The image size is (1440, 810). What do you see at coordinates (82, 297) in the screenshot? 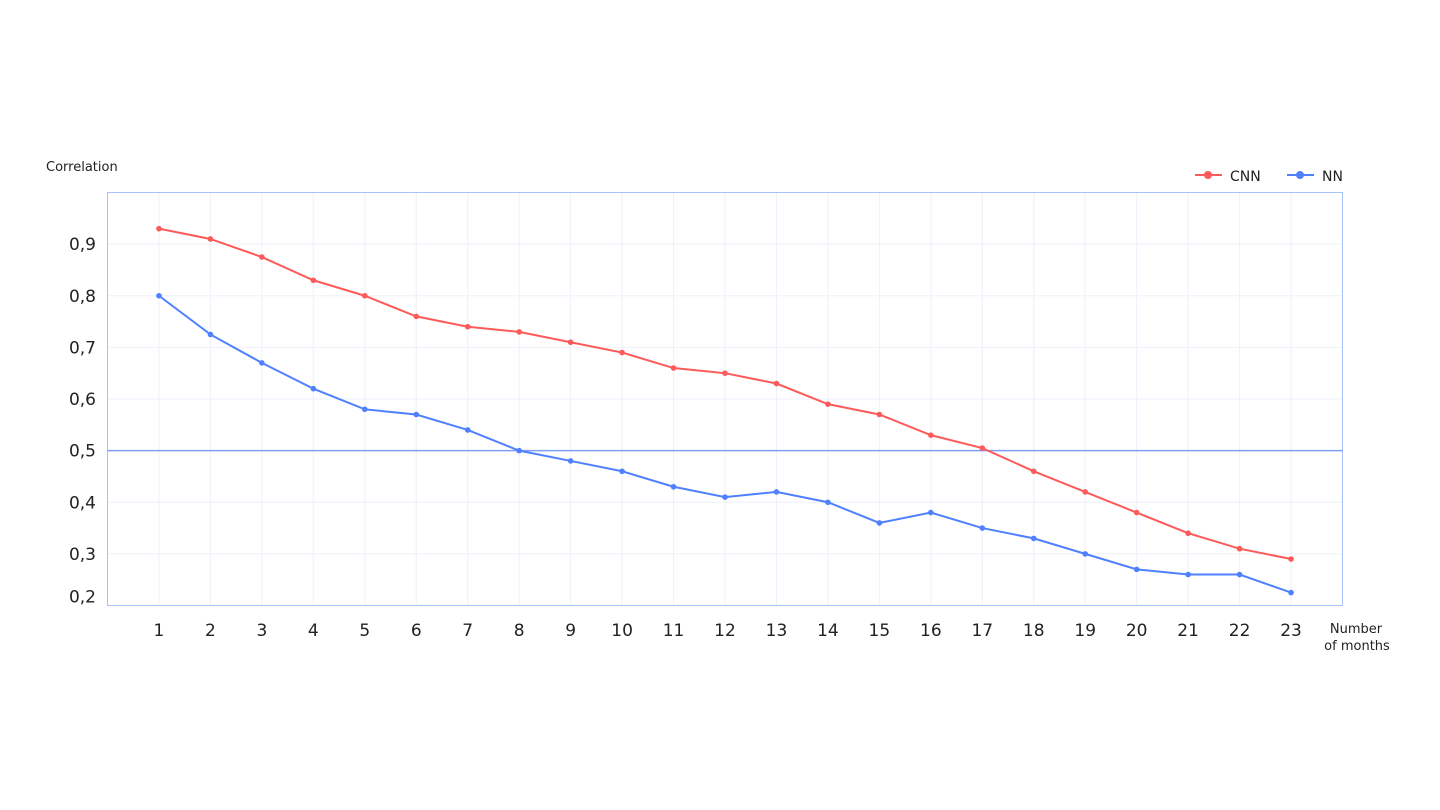
I see `y-tick-label: 0,8` at bounding box center [82, 297].